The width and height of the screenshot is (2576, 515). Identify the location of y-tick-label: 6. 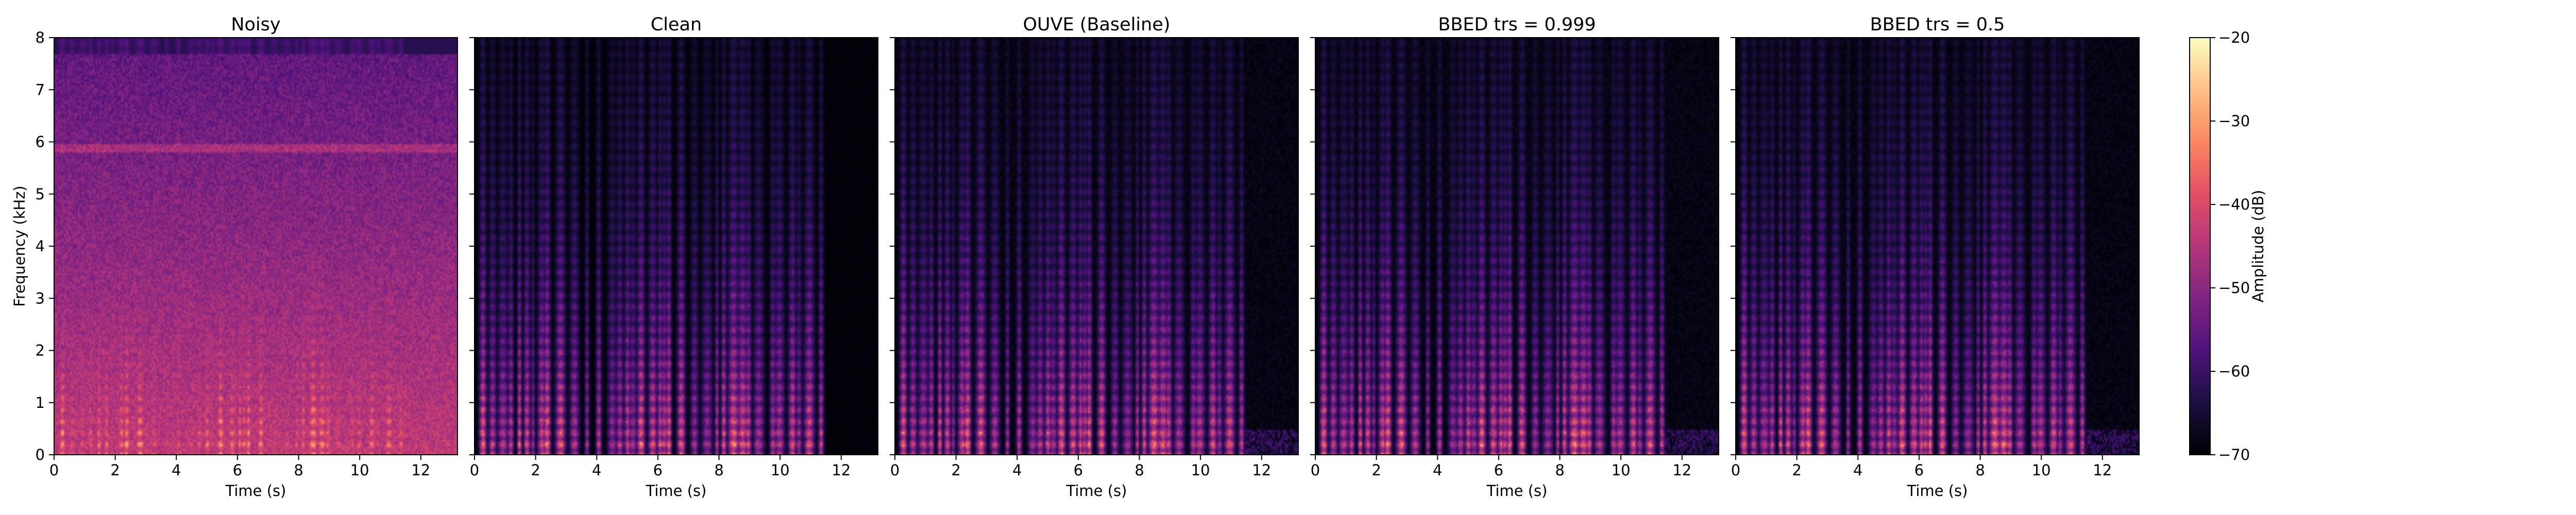
(40, 142).